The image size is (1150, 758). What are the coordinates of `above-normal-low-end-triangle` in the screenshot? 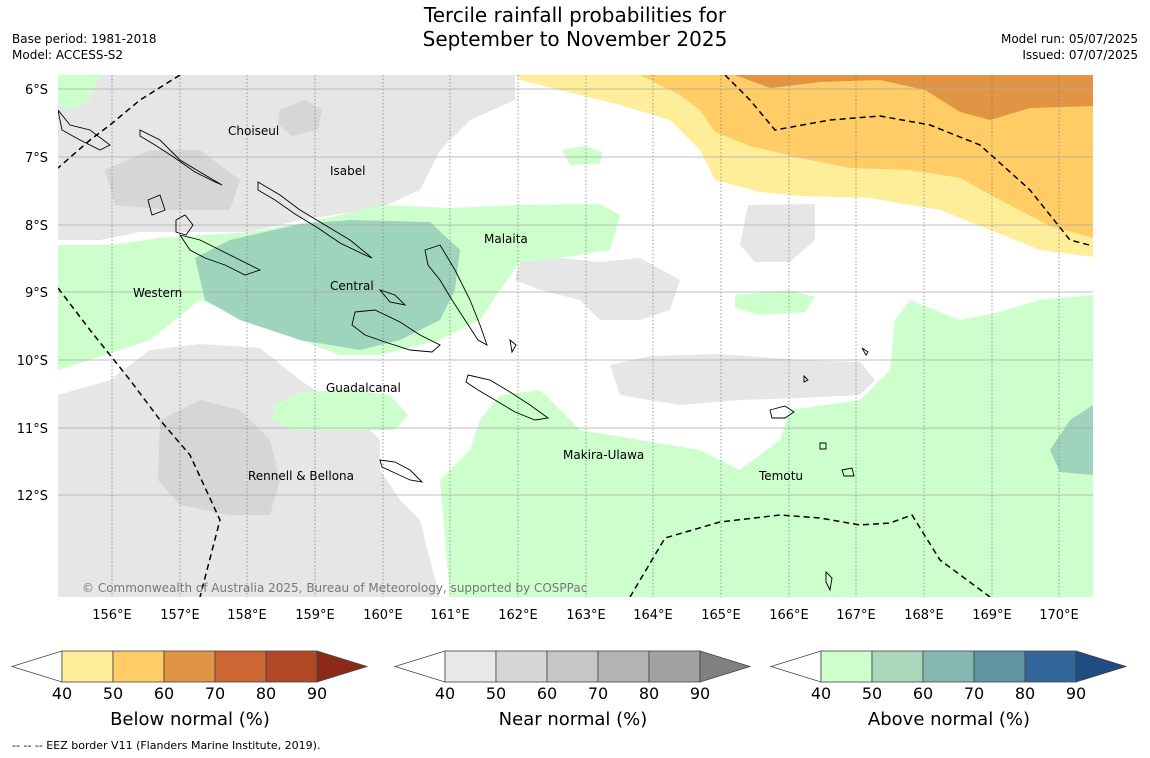 It's located at (795, 666).